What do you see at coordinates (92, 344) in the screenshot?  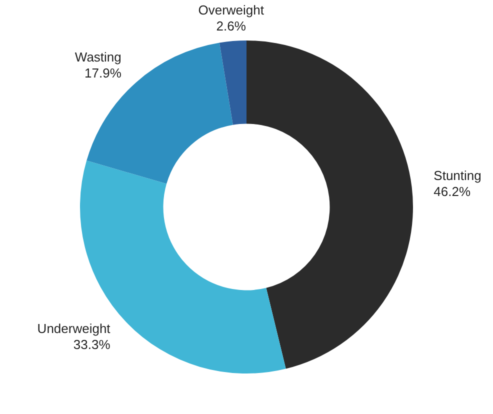 I see `data-label: 33.3%` at bounding box center [92, 344].